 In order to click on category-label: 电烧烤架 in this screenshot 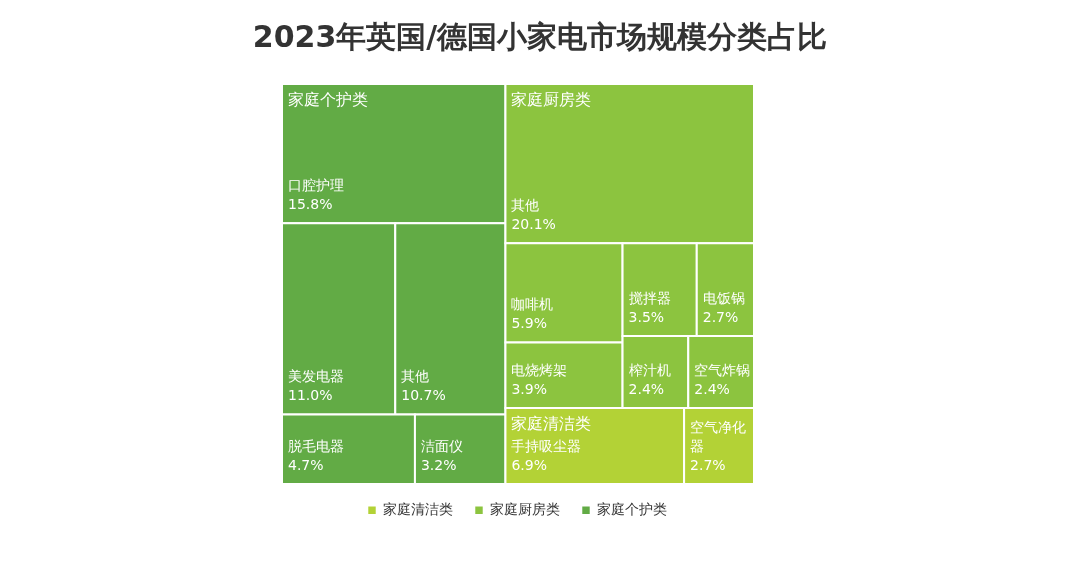, I will do `click(539, 369)`.